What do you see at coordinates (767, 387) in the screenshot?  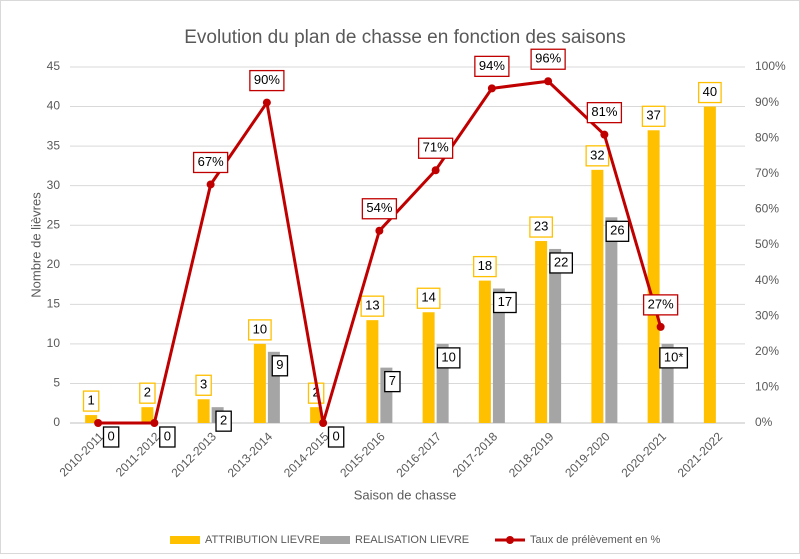 I see `y2-tick-label: 10%` at bounding box center [767, 387].